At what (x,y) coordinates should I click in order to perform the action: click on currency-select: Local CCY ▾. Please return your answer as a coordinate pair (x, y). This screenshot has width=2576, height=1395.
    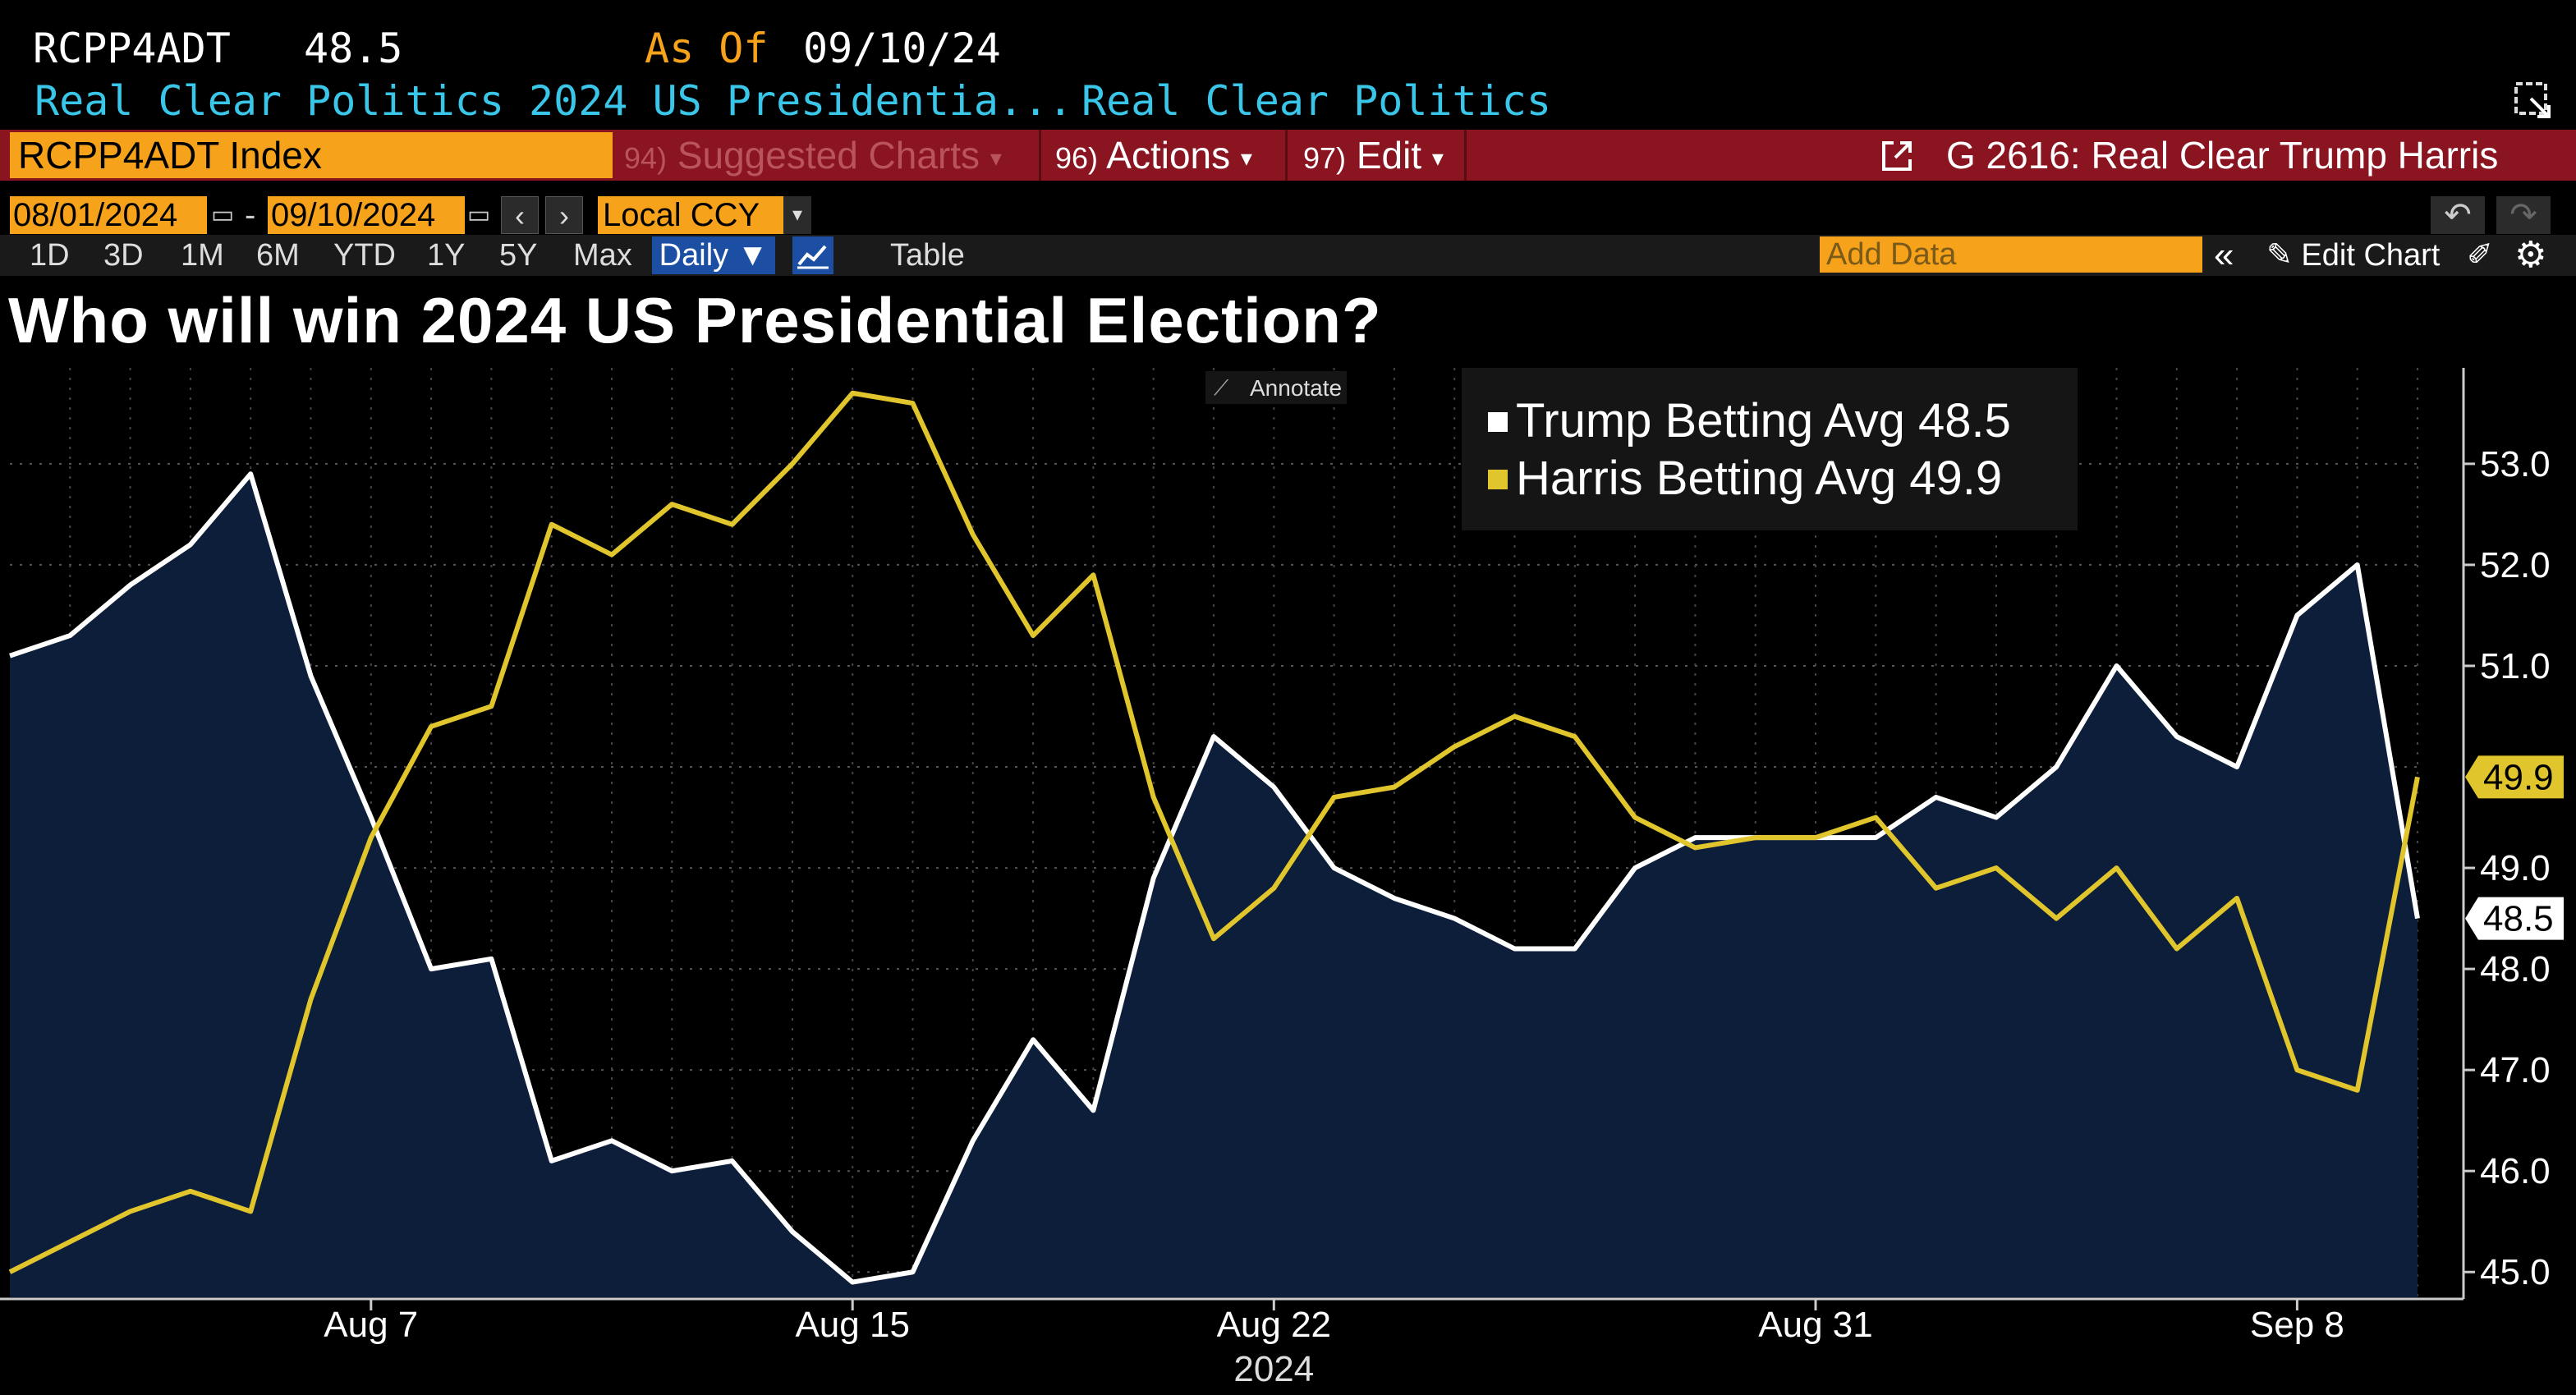
    Looking at the image, I should click on (704, 215).